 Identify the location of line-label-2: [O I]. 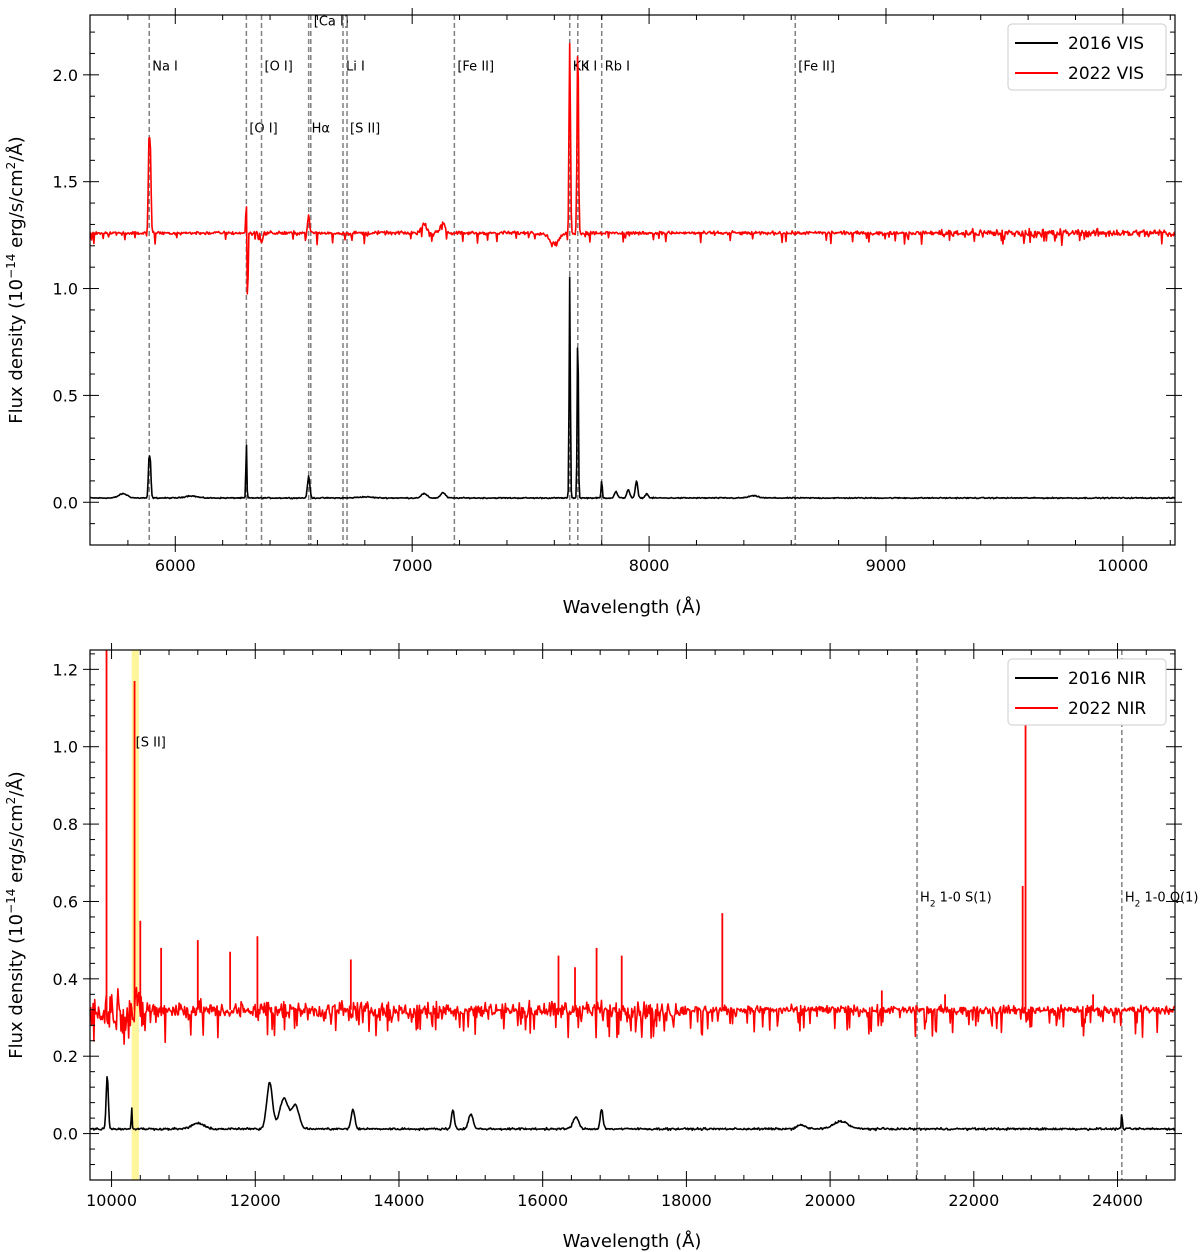
(279, 67).